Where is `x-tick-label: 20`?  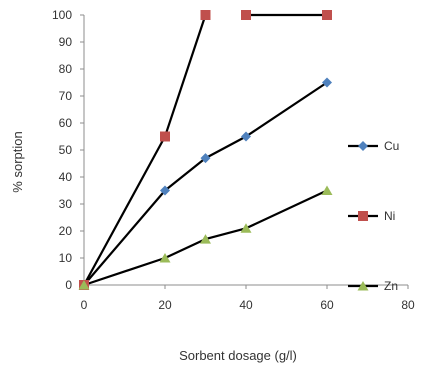 x-tick-label: 20 is located at coordinates (165, 305).